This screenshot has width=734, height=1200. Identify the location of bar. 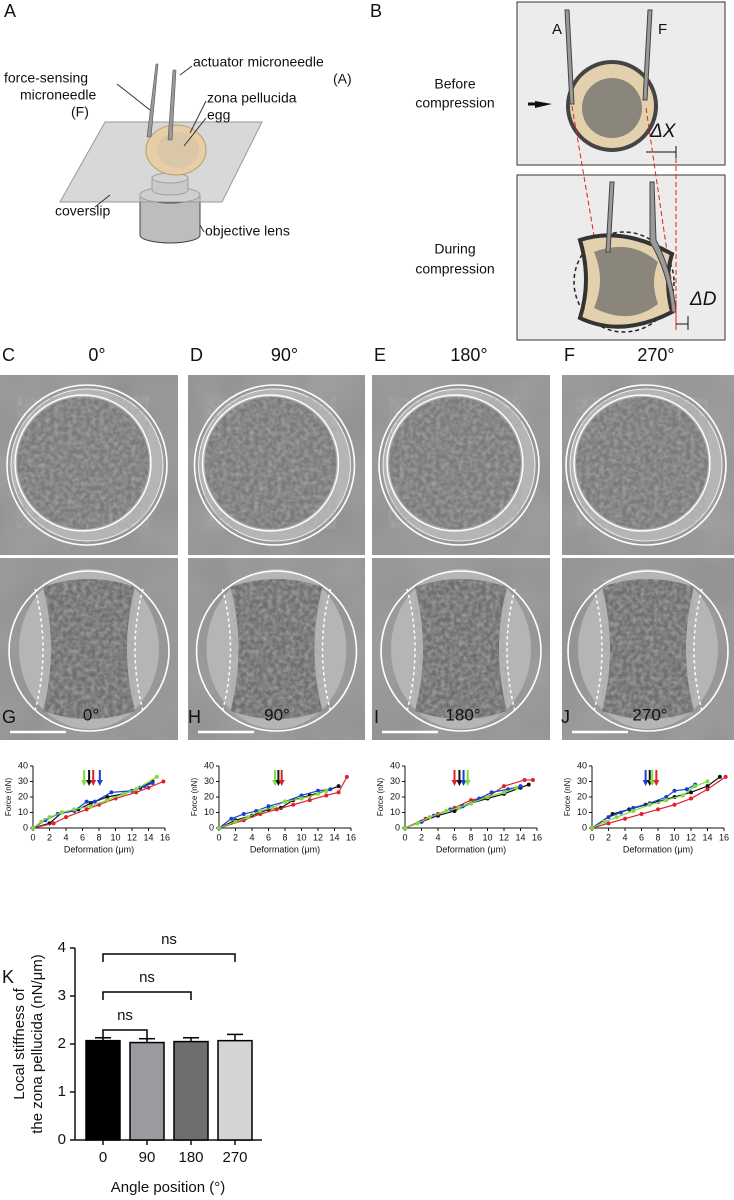
(147, 1091).